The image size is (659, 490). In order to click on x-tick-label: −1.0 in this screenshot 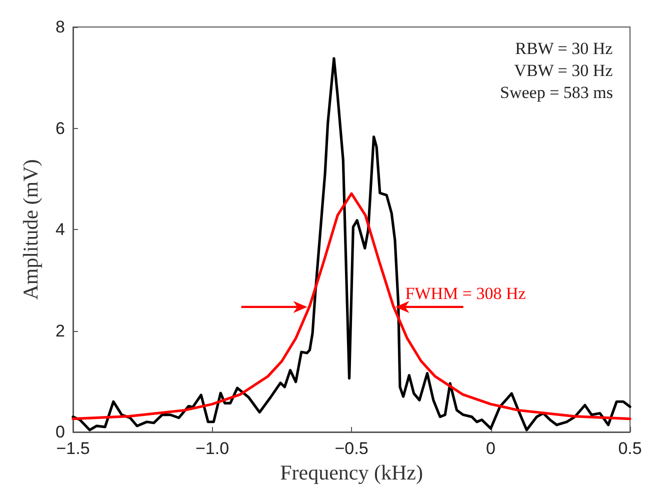, I will do `click(212, 448)`.